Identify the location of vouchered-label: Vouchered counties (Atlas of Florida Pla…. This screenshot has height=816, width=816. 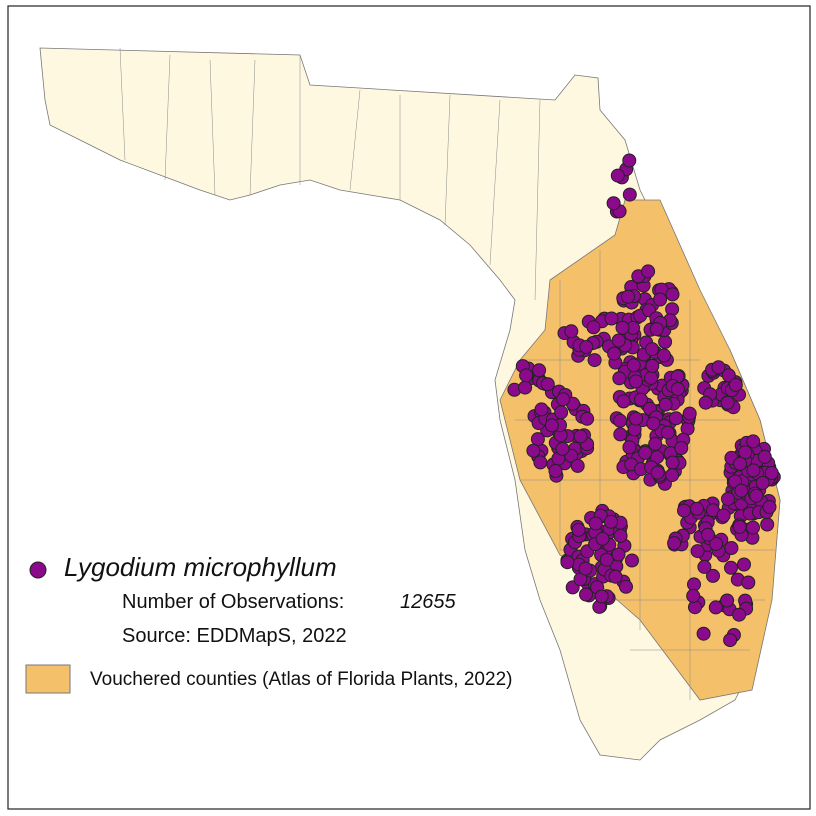
(301, 679).